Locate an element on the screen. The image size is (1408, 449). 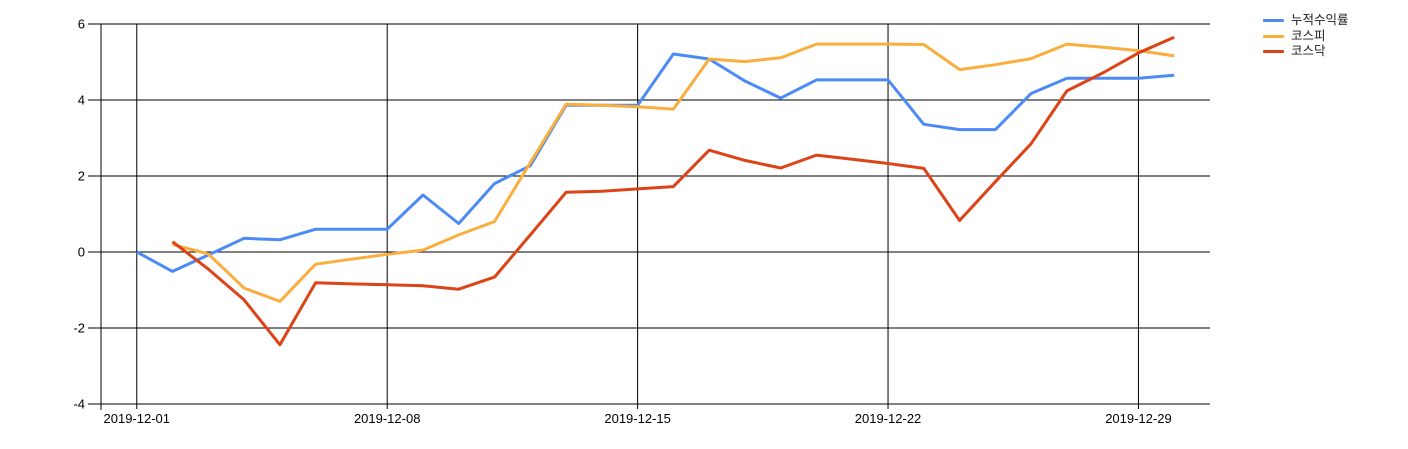
legend-label-kospi: 코스피 is located at coordinates (1308, 35).